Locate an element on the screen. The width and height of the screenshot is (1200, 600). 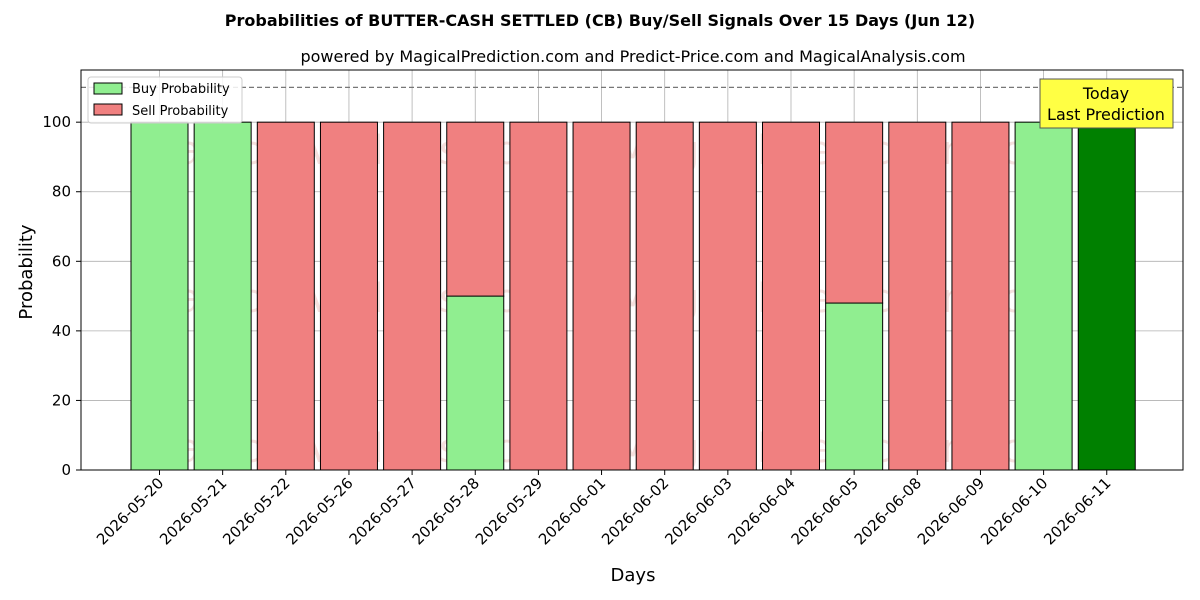
x-tick-label: 2026-06-08 is located at coordinates (888, 511).